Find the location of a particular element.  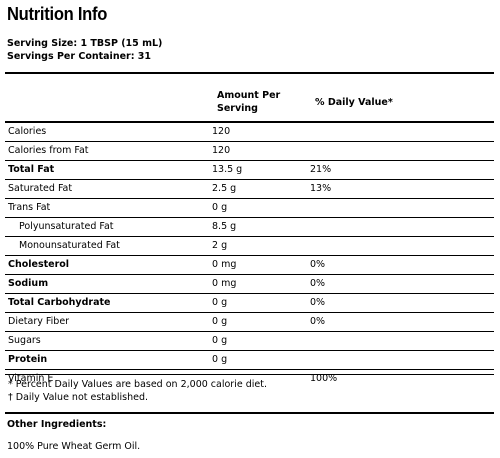

nutrient-name: Vitamin E is located at coordinates (31, 378).